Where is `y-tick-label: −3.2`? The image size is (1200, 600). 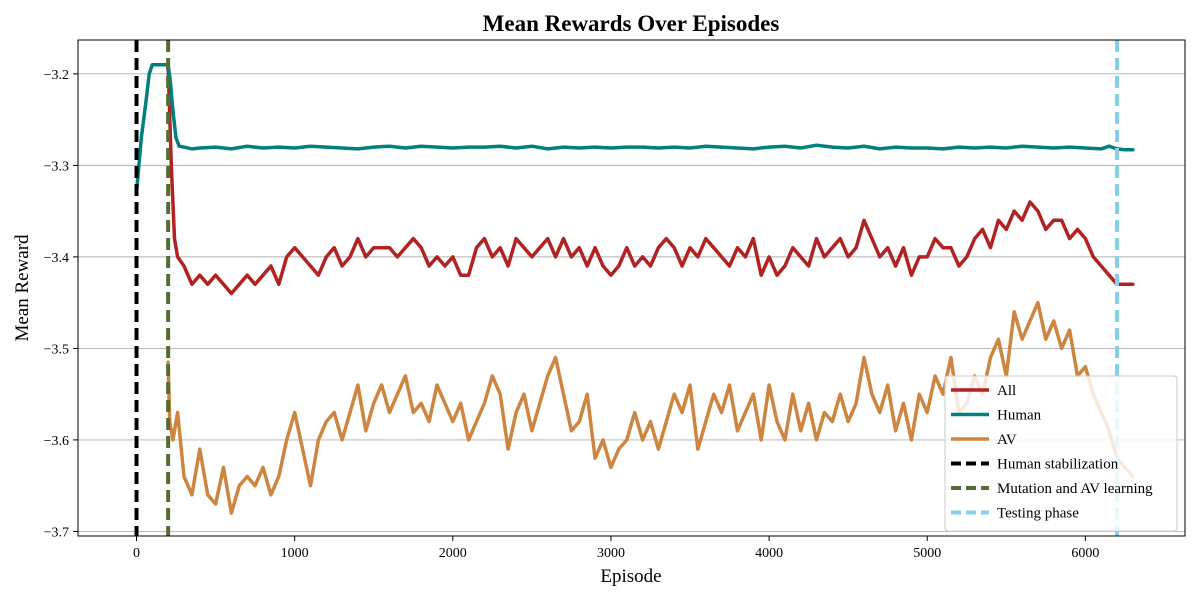 y-tick-label: −3.2 is located at coordinates (56, 75).